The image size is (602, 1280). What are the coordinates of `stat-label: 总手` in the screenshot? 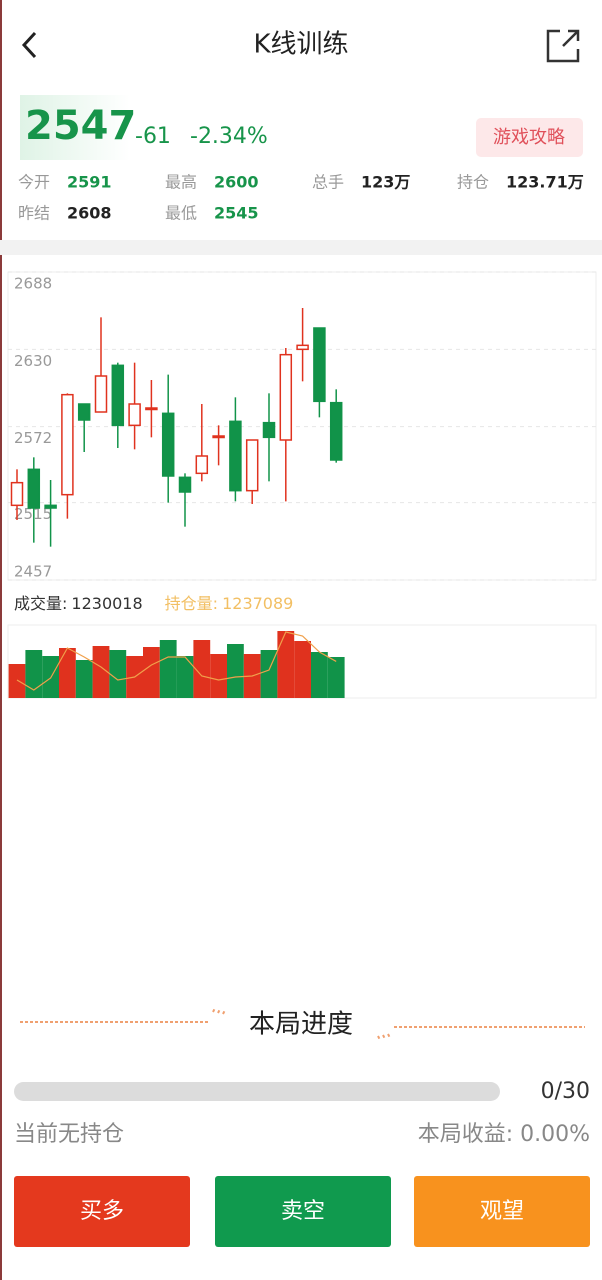 It's located at (328, 182).